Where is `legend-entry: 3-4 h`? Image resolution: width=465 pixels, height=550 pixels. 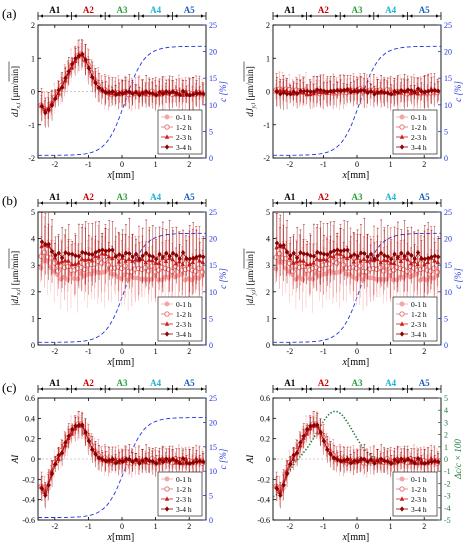
legend-entry: 3-4 h is located at coordinates (419, 147).